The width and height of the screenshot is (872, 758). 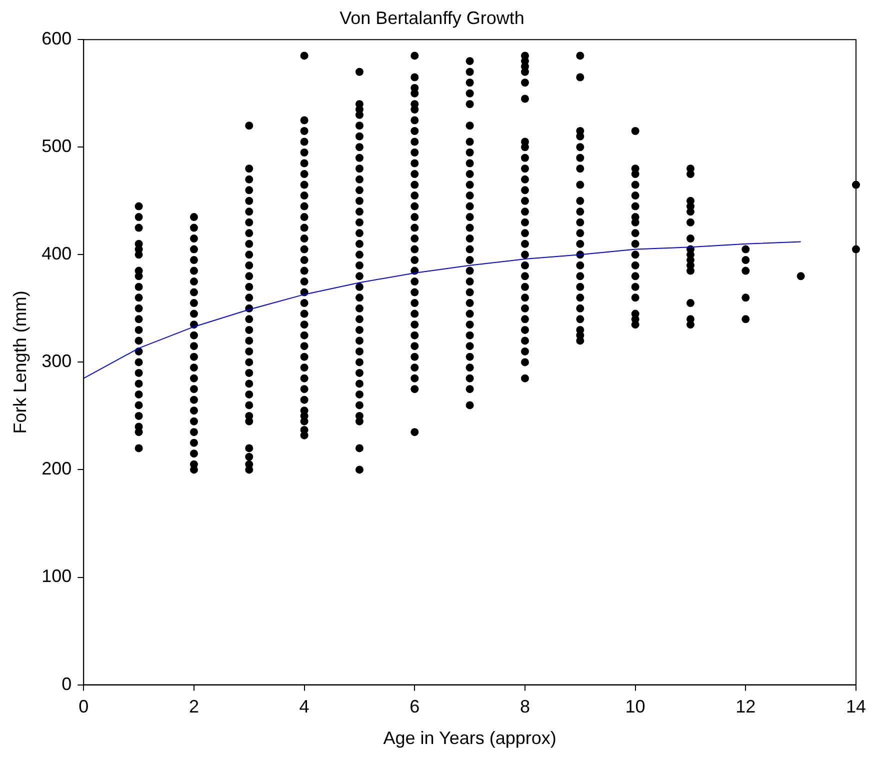 I want to click on y-tick-label: 600, so click(x=57, y=38).